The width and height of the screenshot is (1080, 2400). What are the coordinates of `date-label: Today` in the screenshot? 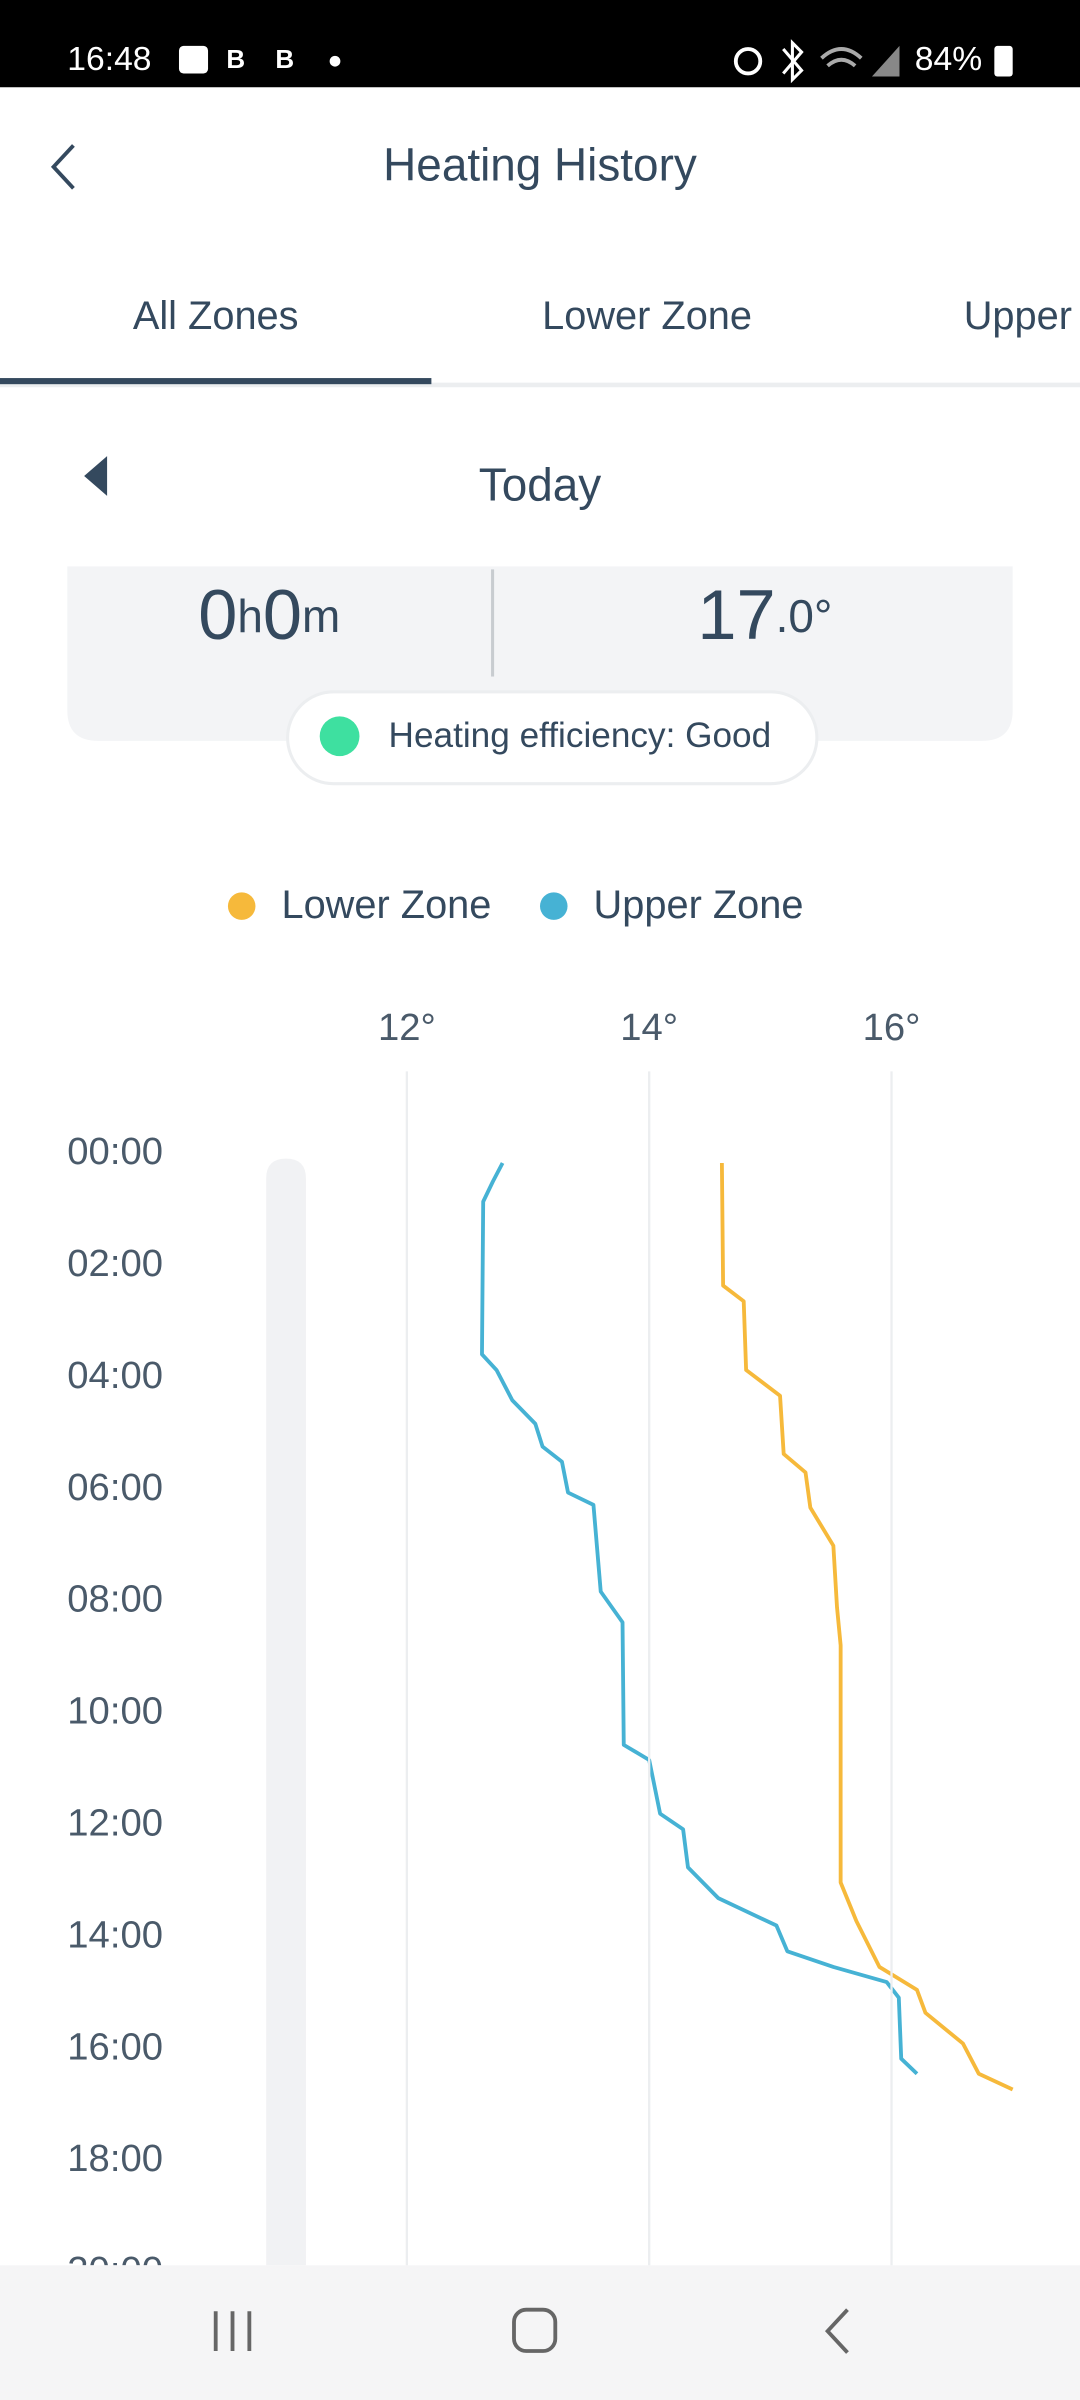 It's located at (540, 484).